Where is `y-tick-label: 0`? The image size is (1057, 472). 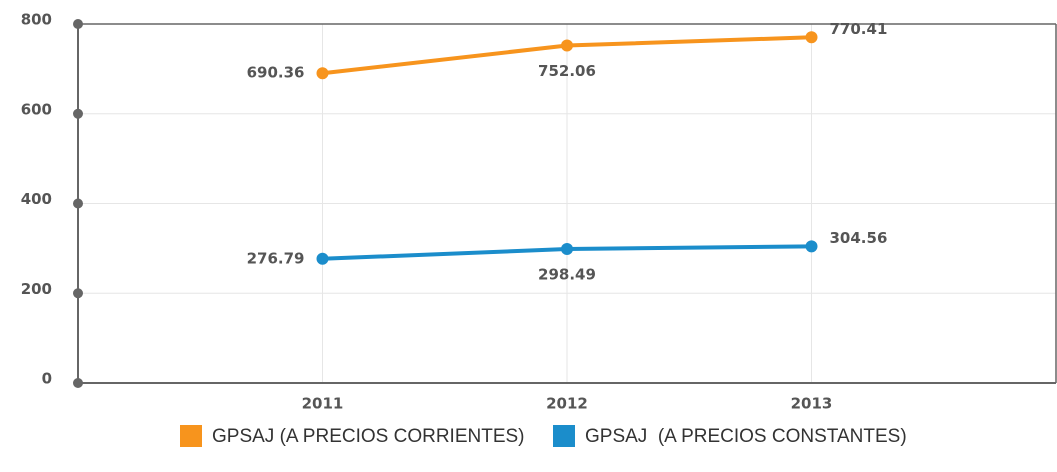
y-tick-label: 0 is located at coordinates (47, 379).